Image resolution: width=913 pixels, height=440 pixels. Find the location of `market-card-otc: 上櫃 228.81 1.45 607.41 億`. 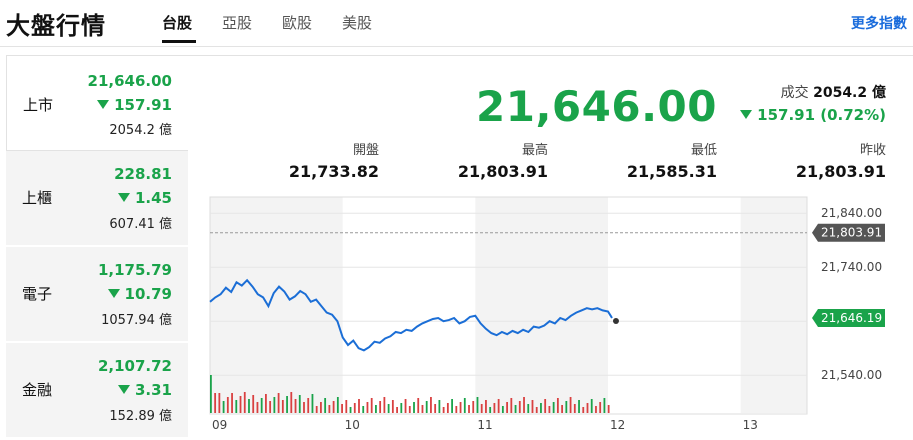

market-card-otc: 上櫃 228.81 1.45 607.41 億 is located at coordinates (97, 199).